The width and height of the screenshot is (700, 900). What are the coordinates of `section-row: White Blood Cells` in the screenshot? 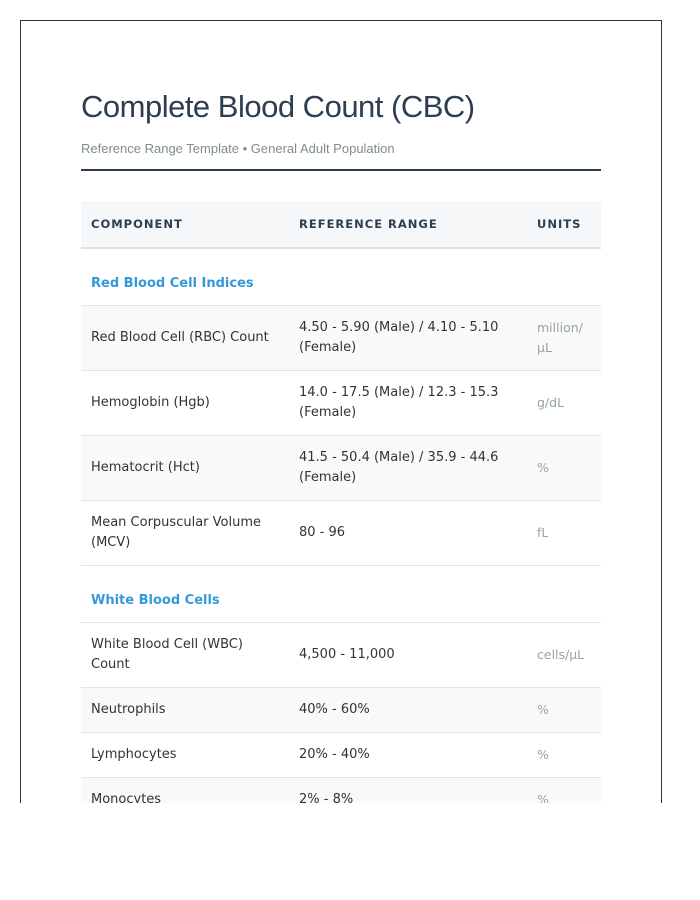 It's located at (341, 594).